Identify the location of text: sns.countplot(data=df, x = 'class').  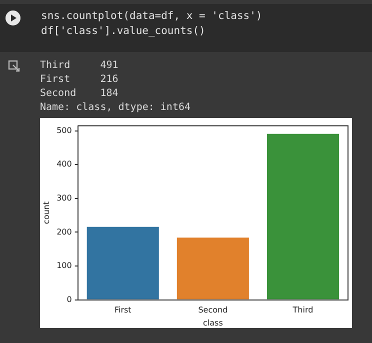
(151, 16).